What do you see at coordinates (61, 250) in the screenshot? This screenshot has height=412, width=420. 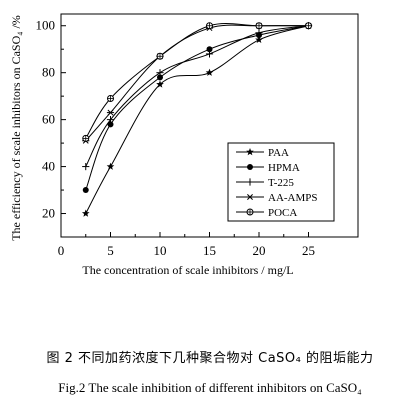 I see `x-tick-label: 0` at bounding box center [61, 250].